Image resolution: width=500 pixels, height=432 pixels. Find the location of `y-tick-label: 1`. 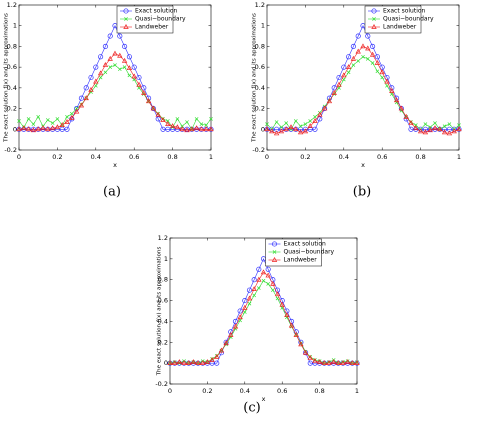

y-tick-label: 1 is located at coordinates (166, 259).